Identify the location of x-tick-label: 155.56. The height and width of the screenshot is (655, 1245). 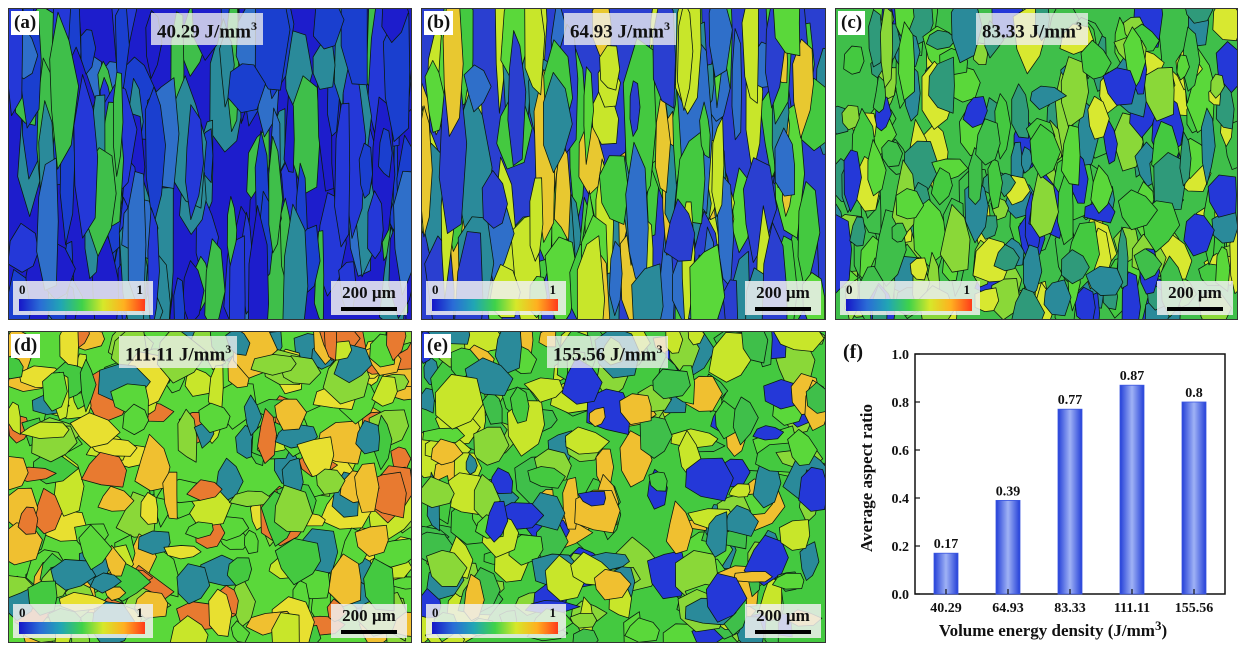
(1194, 608).